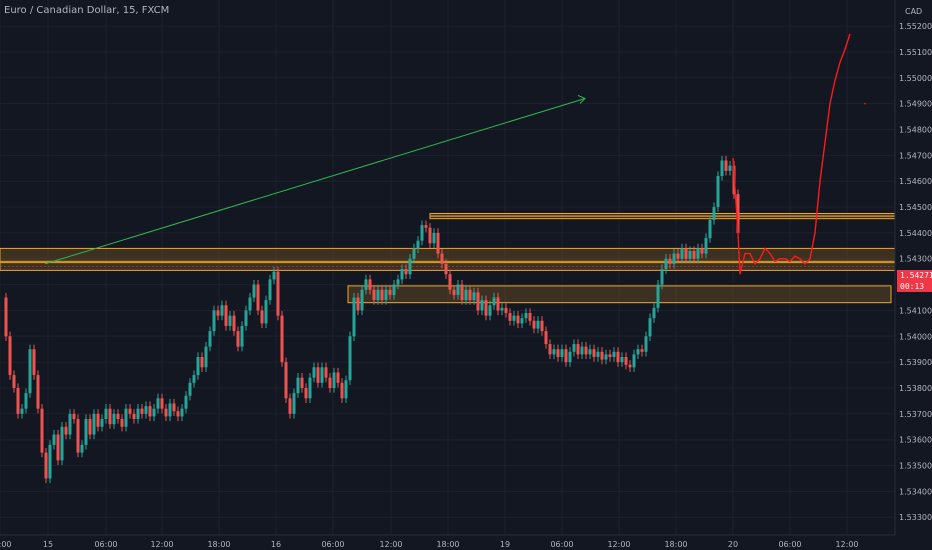  What do you see at coordinates (733, 544) in the screenshot?
I see `x-tick-label: 20` at bounding box center [733, 544].